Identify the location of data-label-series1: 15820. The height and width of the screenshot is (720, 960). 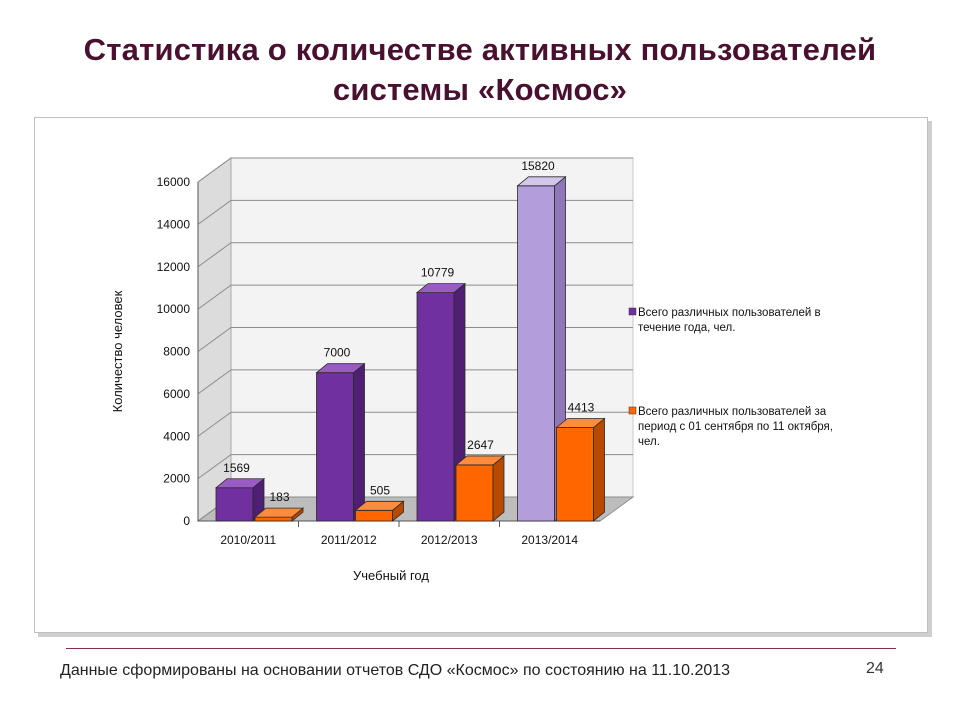
(538, 166).